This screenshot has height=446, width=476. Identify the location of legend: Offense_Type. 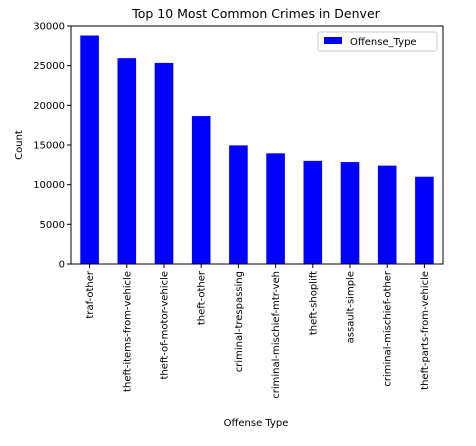
(377, 41).